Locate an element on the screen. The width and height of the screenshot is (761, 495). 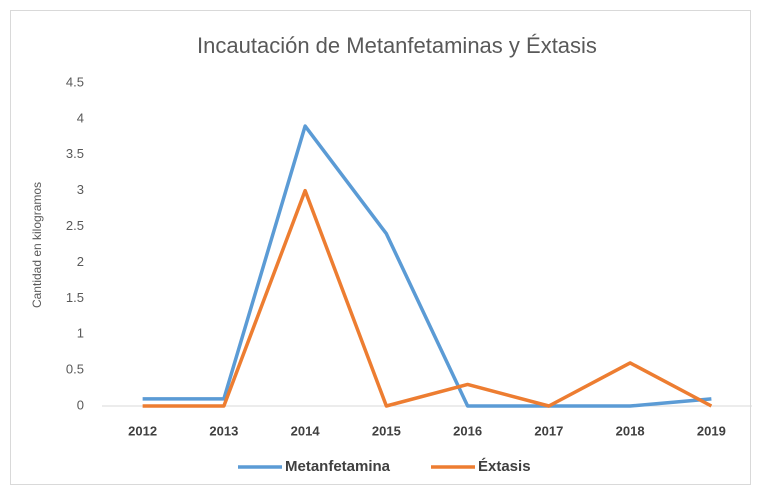
y-tick-label: 0 is located at coordinates (80, 404).